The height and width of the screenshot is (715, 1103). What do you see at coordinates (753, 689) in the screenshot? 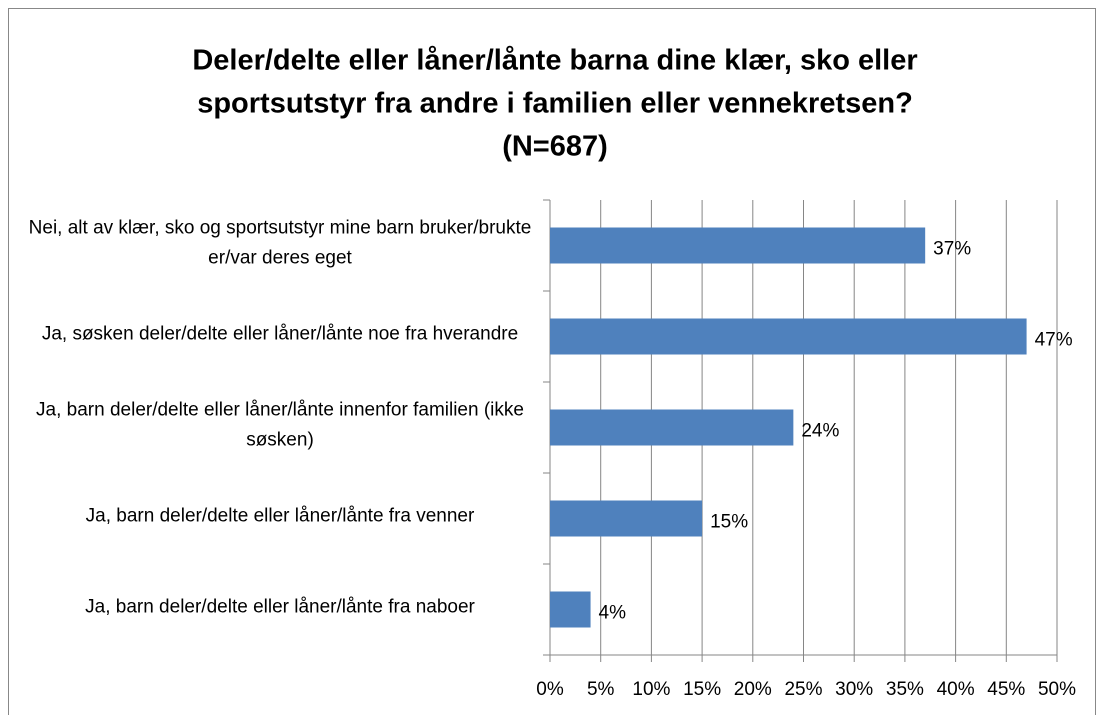
I see `x-tick-label: 20%` at bounding box center [753, 689].